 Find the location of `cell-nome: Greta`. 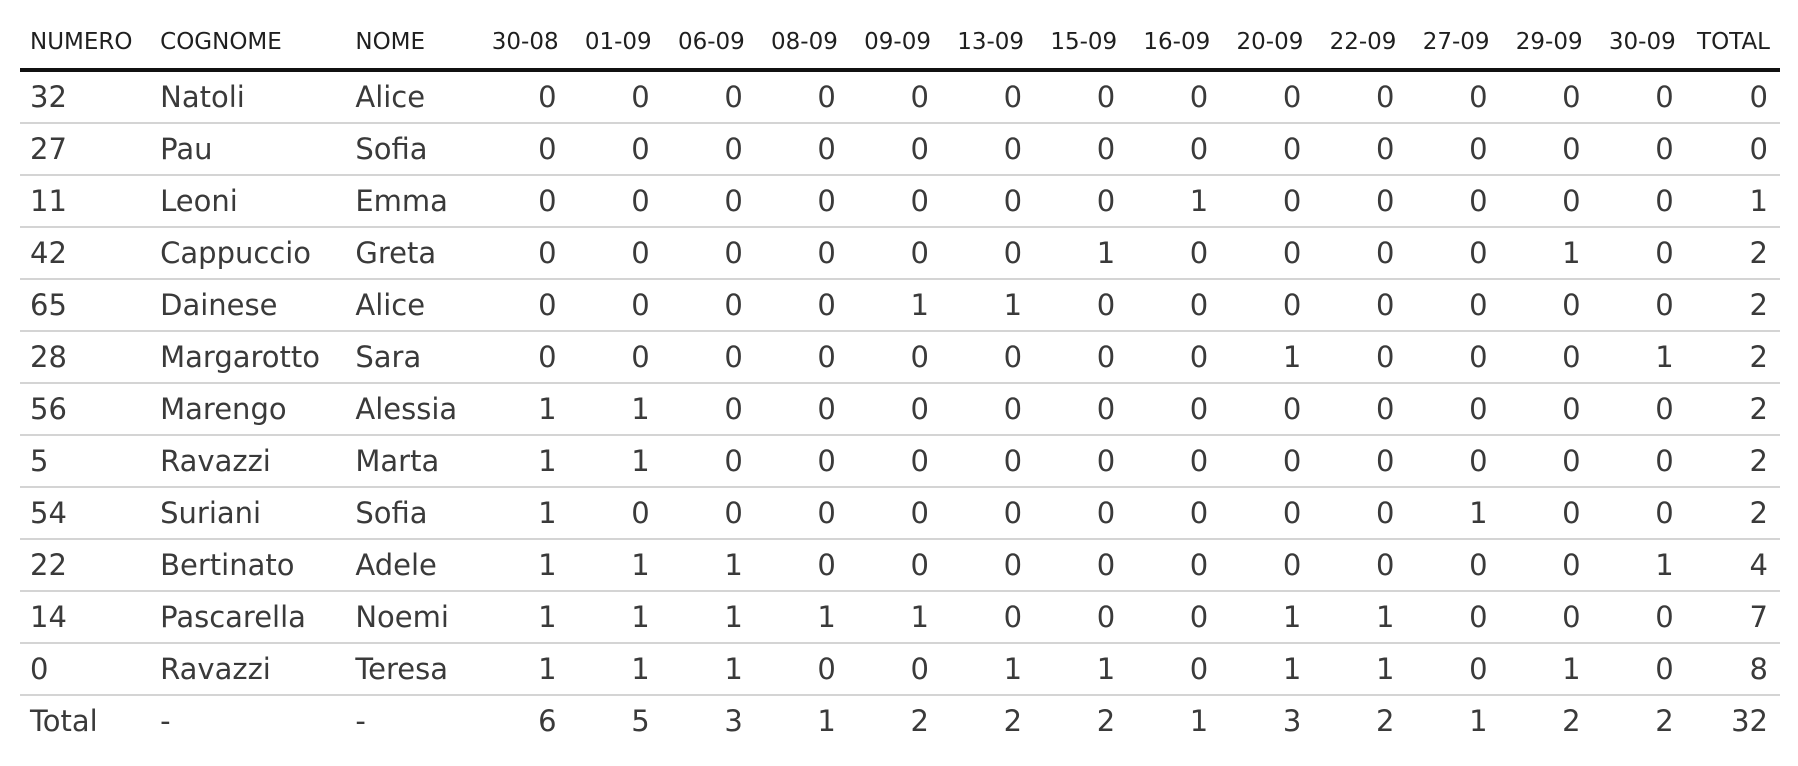

cell-nome: Greta is located at coordinates (410, 253).